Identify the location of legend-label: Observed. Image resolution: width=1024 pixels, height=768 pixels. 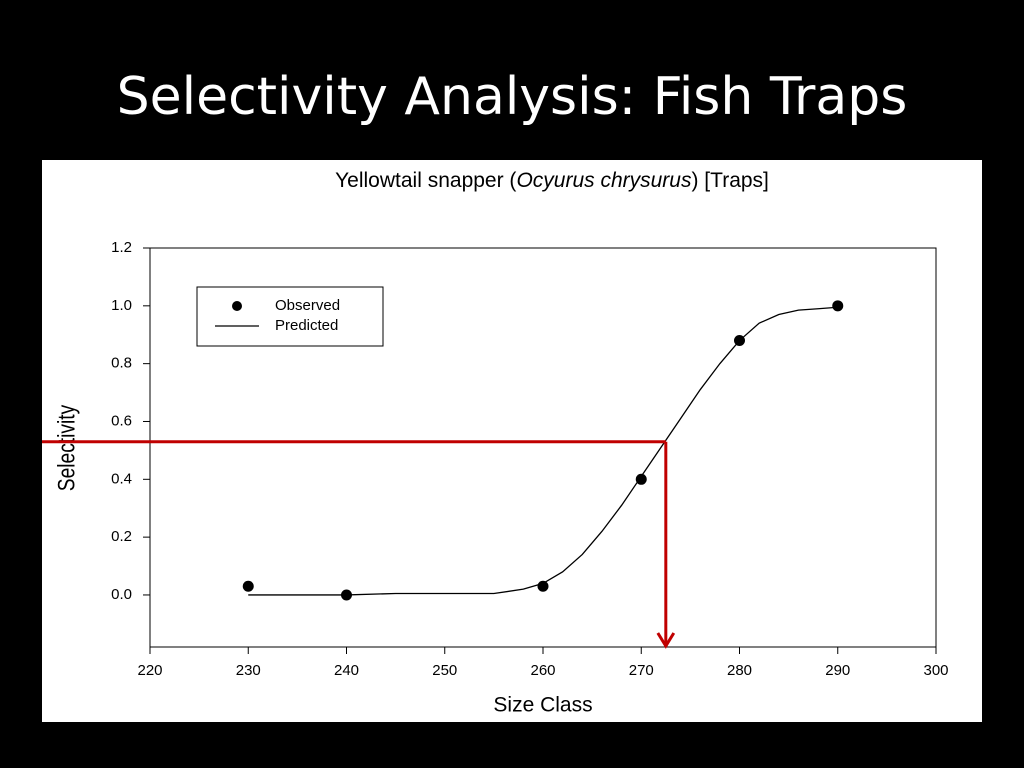
(307, 305).